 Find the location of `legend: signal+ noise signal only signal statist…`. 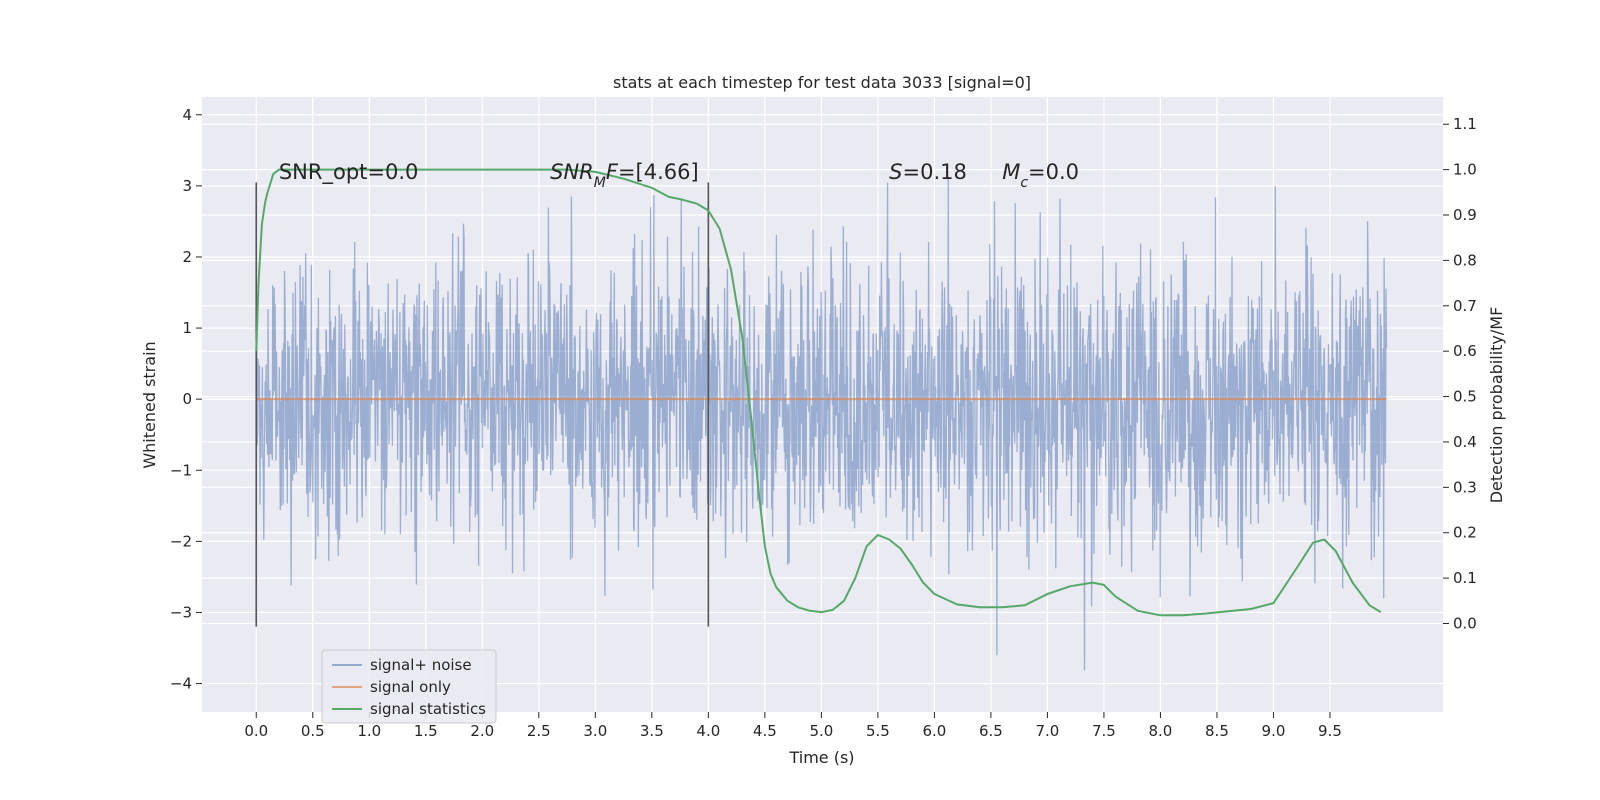

legend: signal+ noise signal only signal statist… is located at coordinates (409, 686).